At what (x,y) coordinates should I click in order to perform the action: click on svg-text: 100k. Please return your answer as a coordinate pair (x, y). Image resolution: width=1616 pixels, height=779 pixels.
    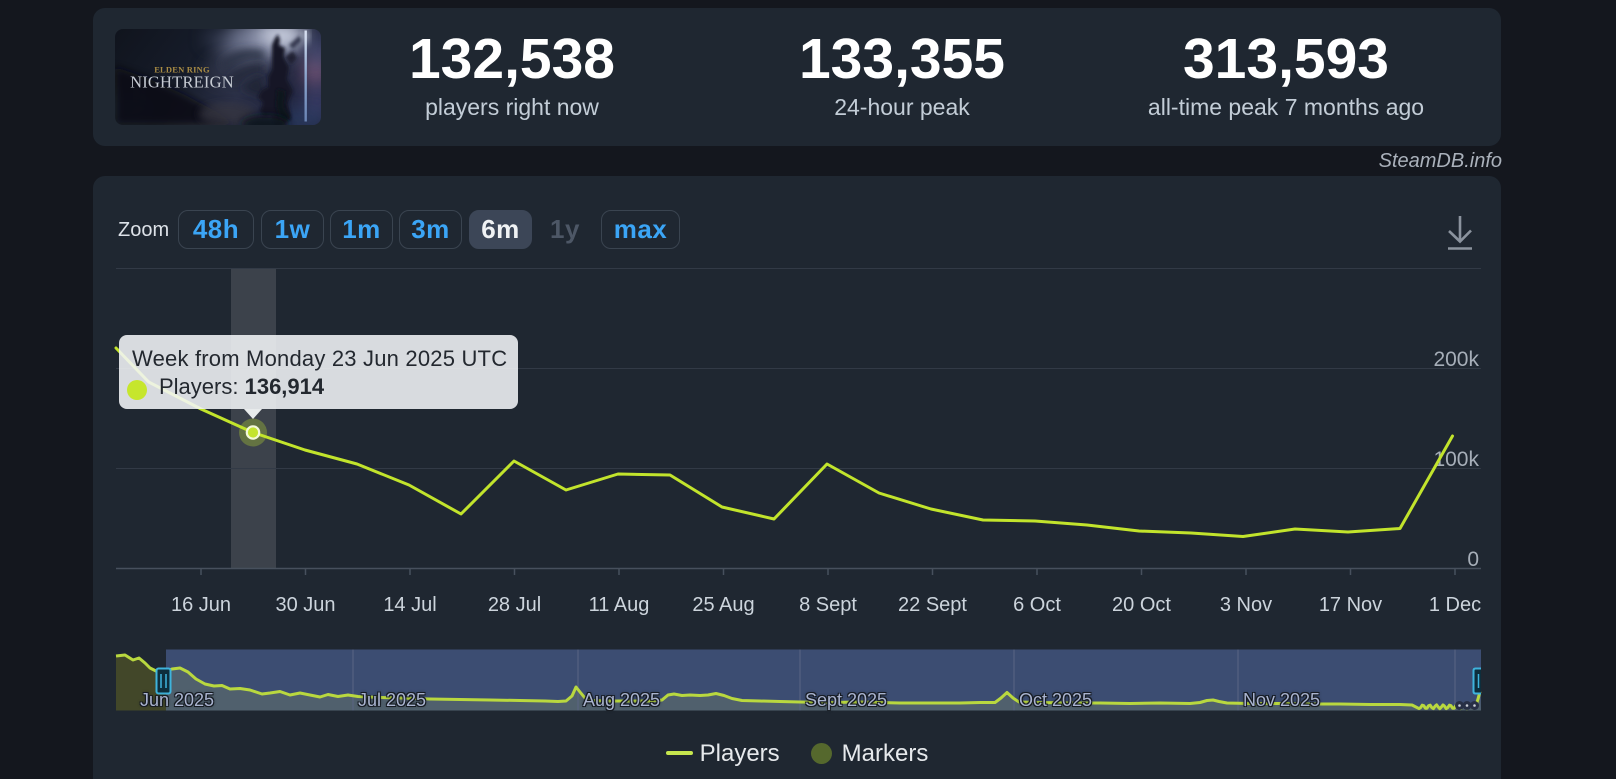
    Looking at the image, I should click on (1456, 459).